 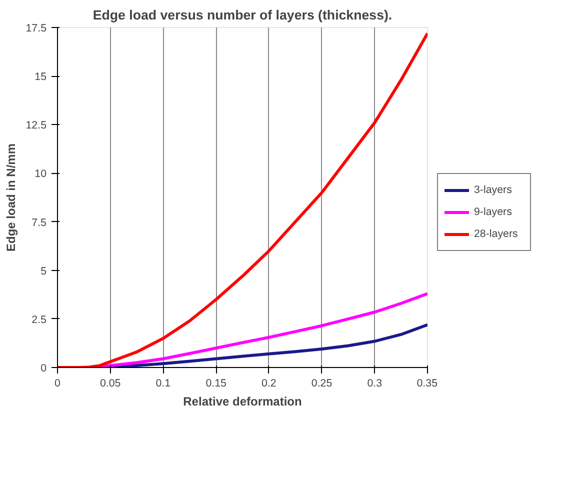 I want to click on y-axis-title: Edge load in N/mm, so click(x=11, y=197).